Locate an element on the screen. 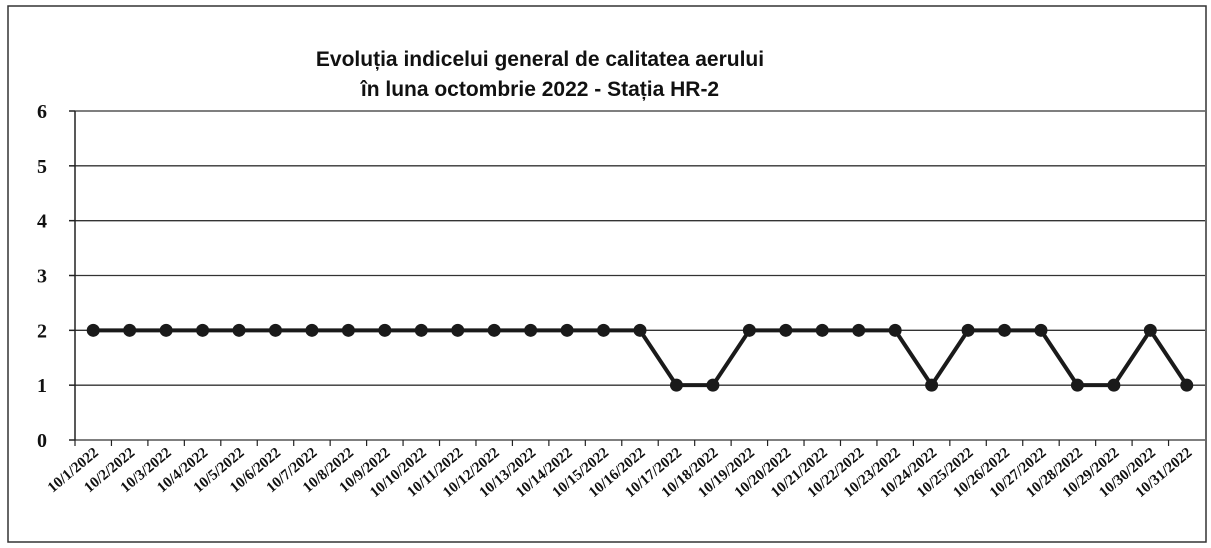 The width and height of the screenshot is (1211, 548). chart-title: în luna octombrie 2022 - Stația HR-2 is located at coordinates (539, 89).